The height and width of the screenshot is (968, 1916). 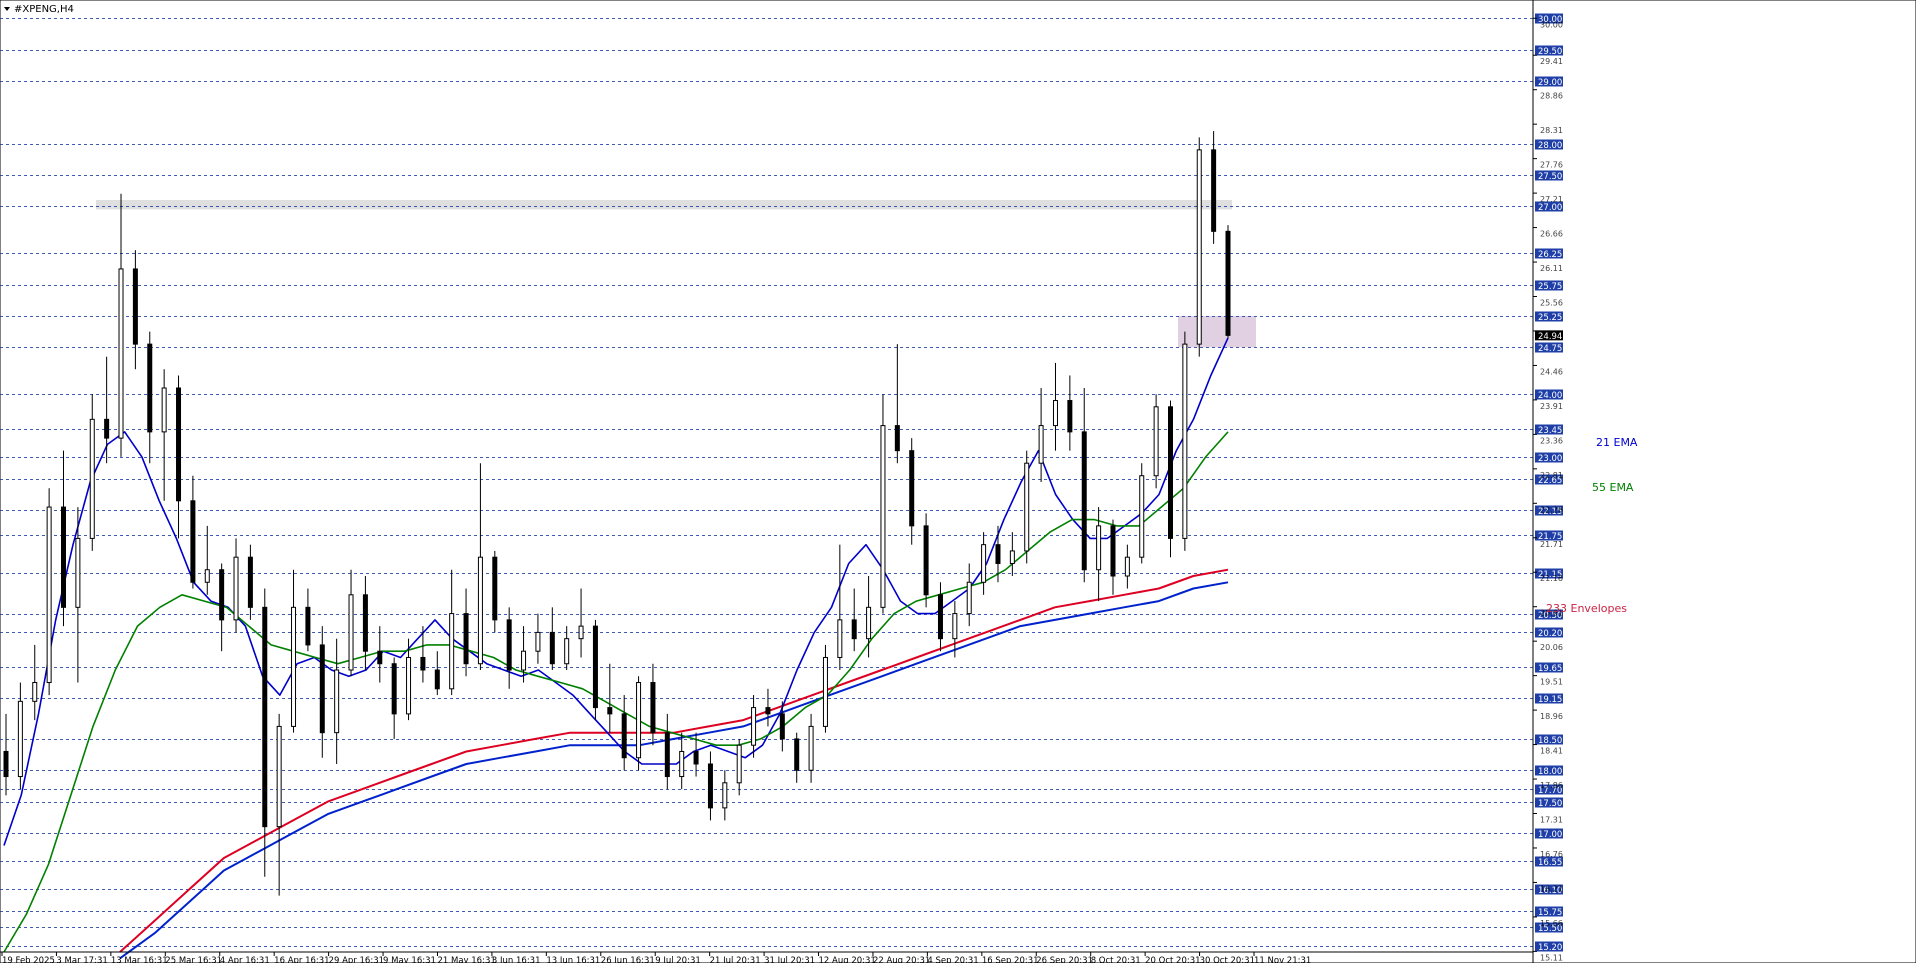 I want to click on time-tick-label: 11 Nov 21:31, so click(x=1282, y=959).